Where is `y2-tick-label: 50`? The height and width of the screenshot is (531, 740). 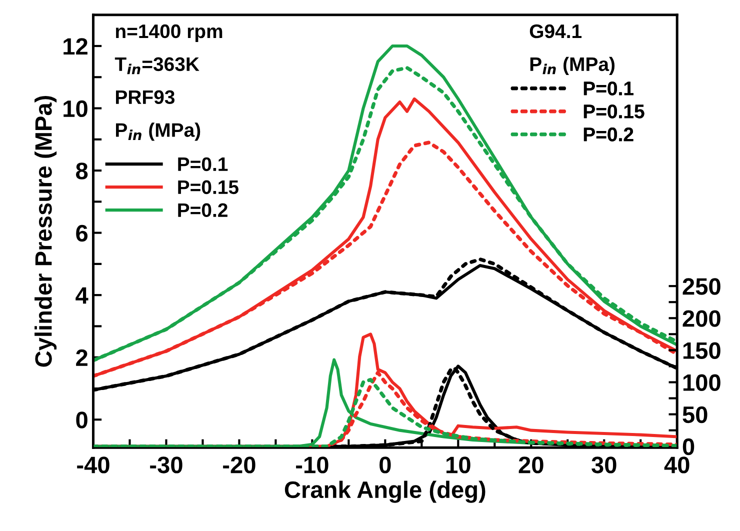 y2-tick-label: 50 is located at coordinates (695, 415).